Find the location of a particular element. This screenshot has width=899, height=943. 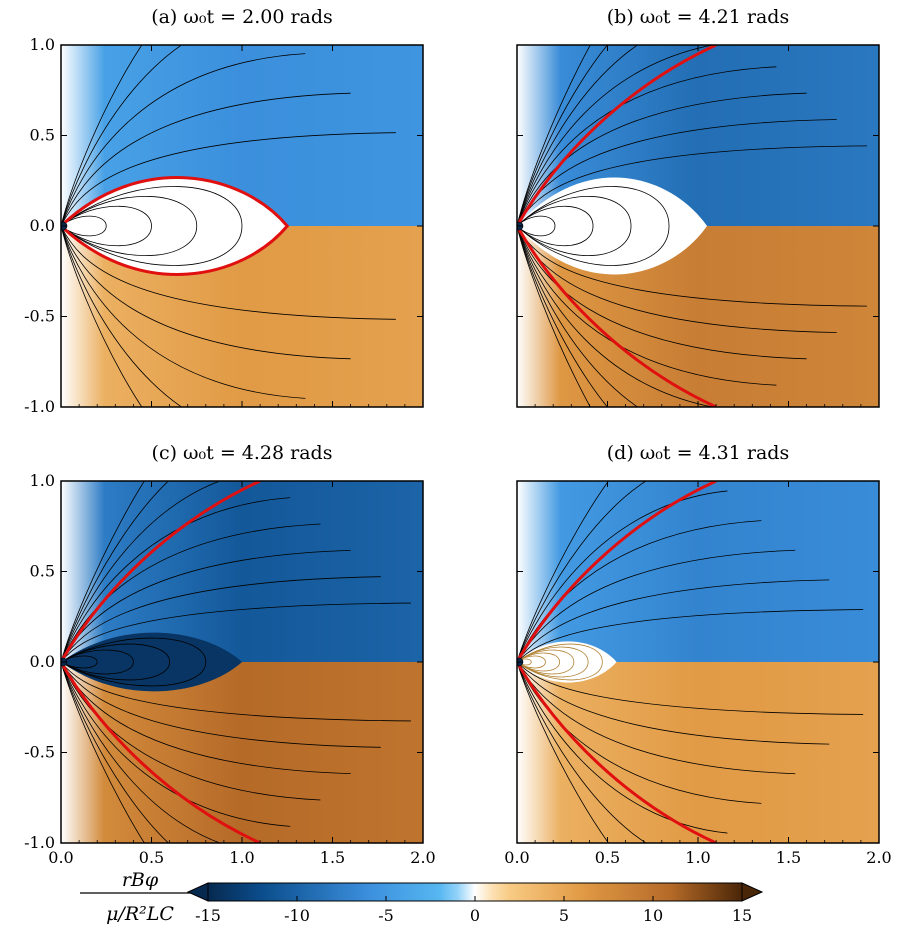

x-tick-label: 1.5 is located at coordinates (332, 857).